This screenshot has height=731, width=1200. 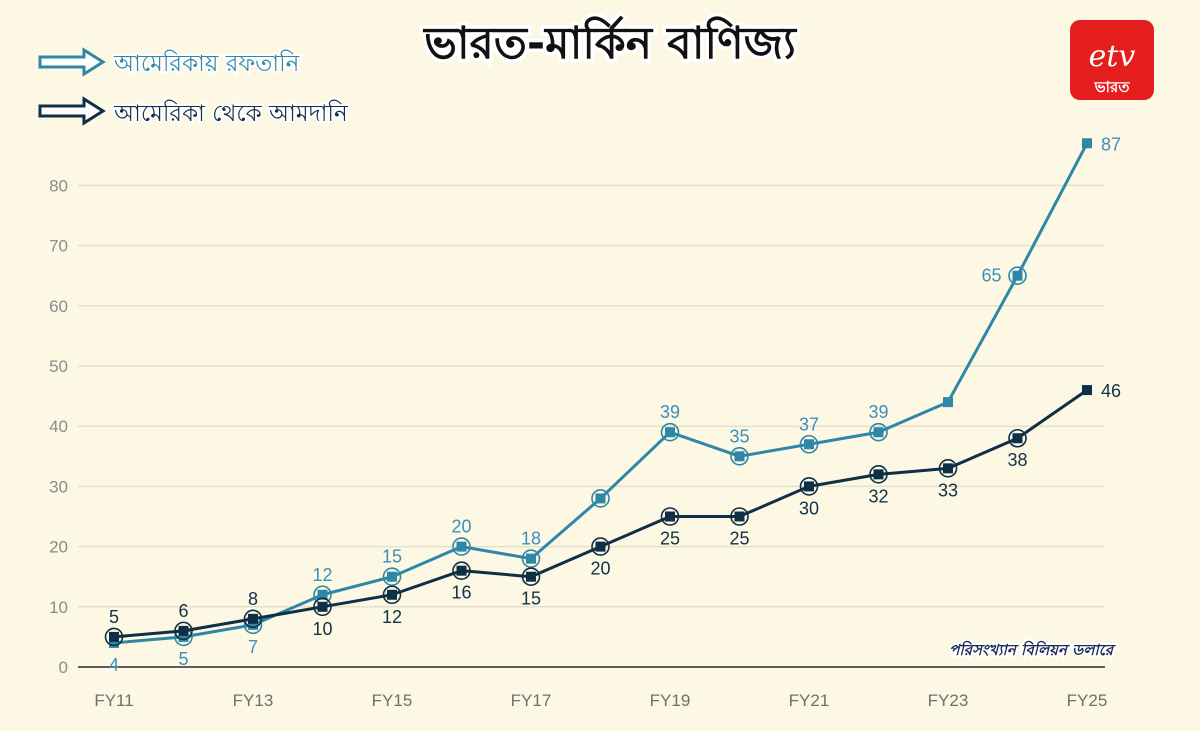 I want to click on x-tick-label: FY19, so click(x=670, y=700).